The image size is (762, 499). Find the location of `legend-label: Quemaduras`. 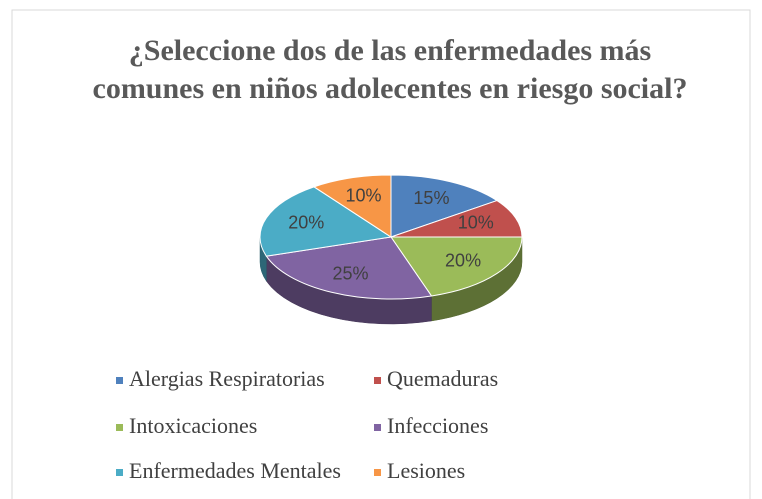

legend-label: Quemaduras is located at coordinates (442, 378).